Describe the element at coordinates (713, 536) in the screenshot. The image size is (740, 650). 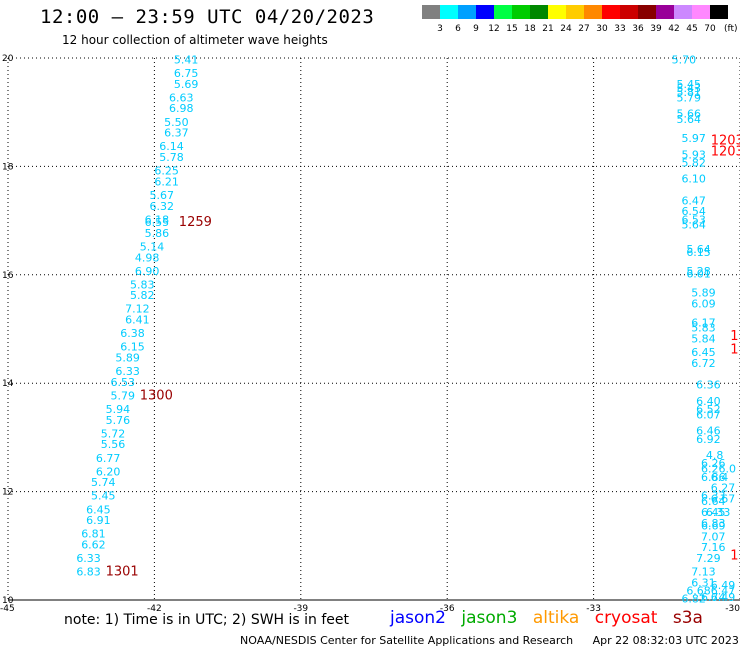
I see `swh-value-label: 7.07` at that location.